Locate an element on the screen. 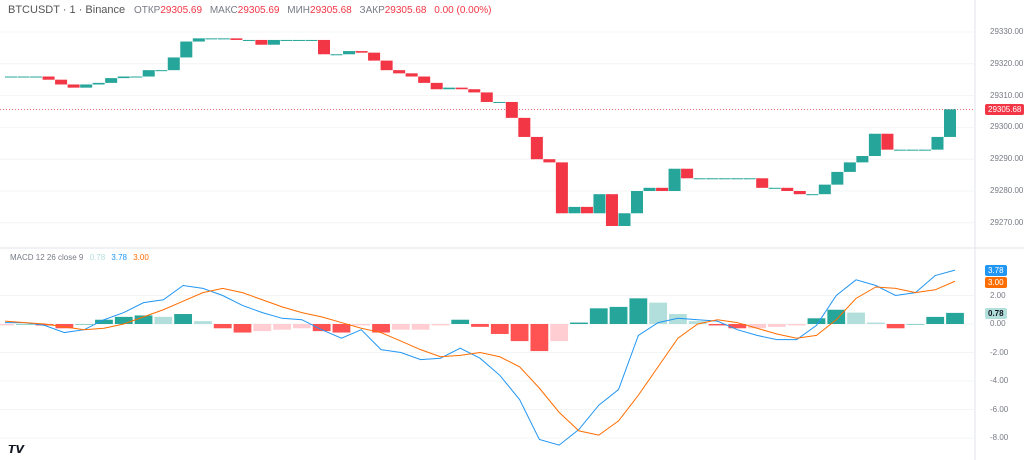  open-value: 29305.69 is located at coordinates (181, 10).